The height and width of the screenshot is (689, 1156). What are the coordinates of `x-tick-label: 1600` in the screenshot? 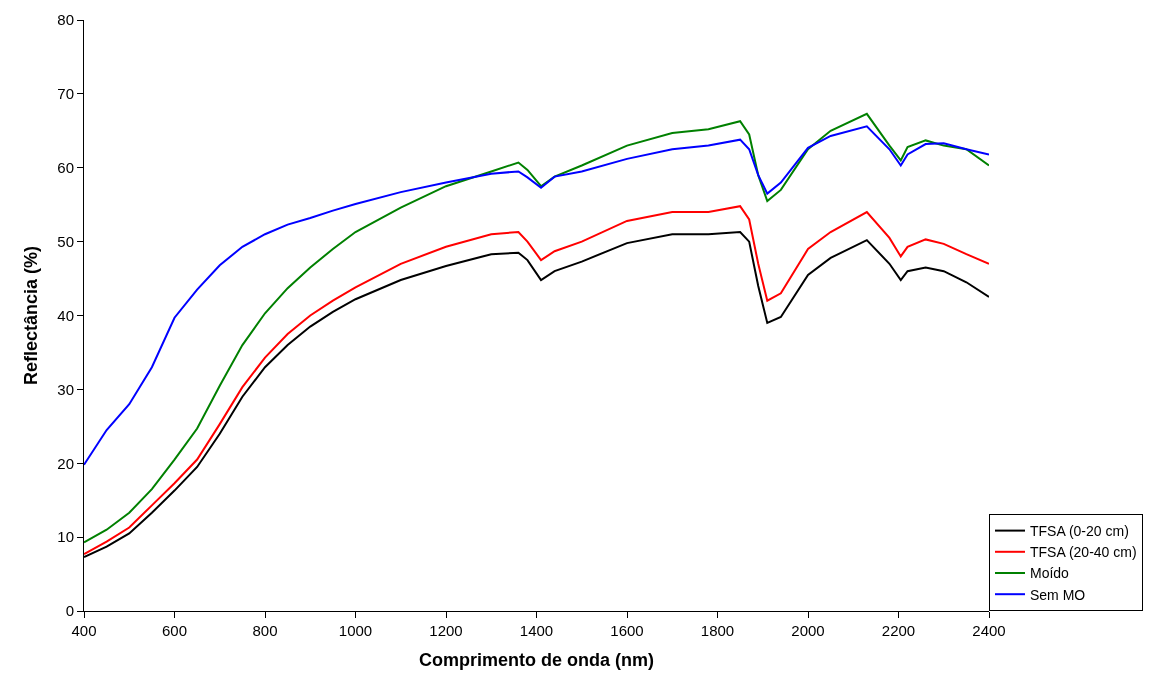 It's located at (627, 630).